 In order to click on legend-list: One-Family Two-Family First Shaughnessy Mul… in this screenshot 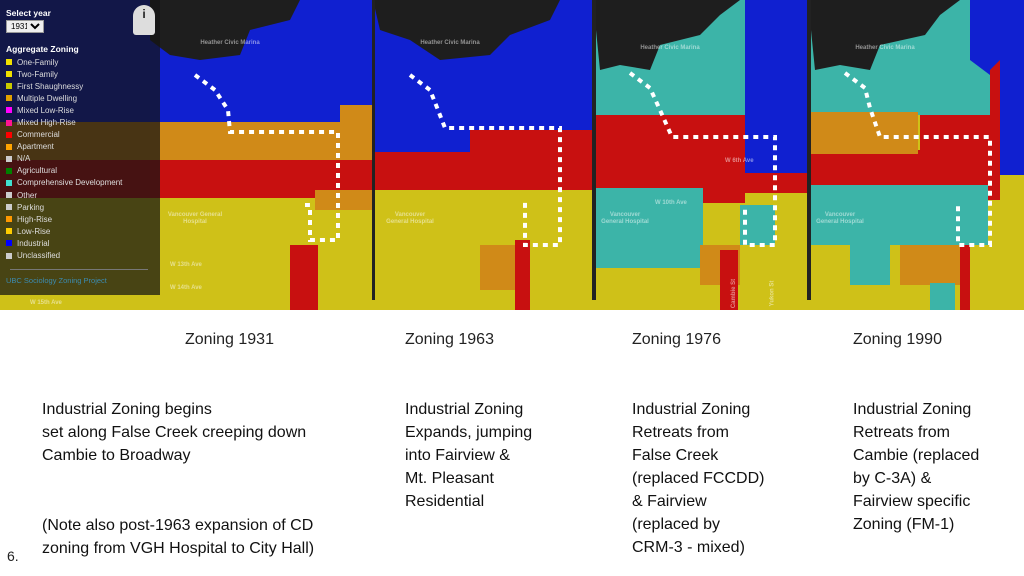, I will do `click(64, 159)`.